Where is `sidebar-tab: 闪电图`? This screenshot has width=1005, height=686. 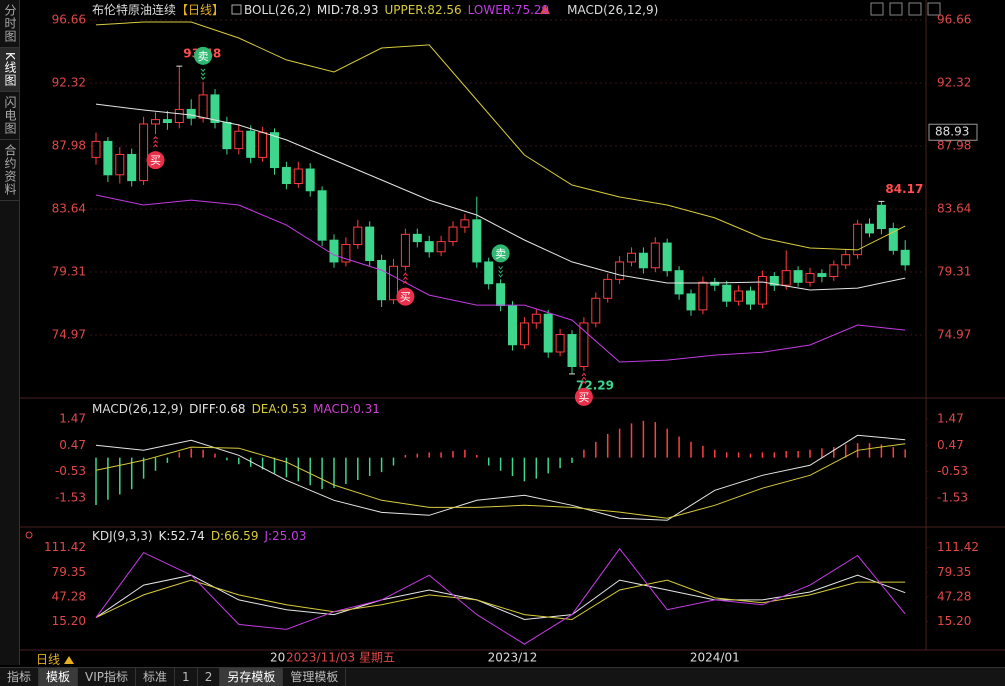 sidebar-tab: 闪电图 is located at coordinates (9, 116).